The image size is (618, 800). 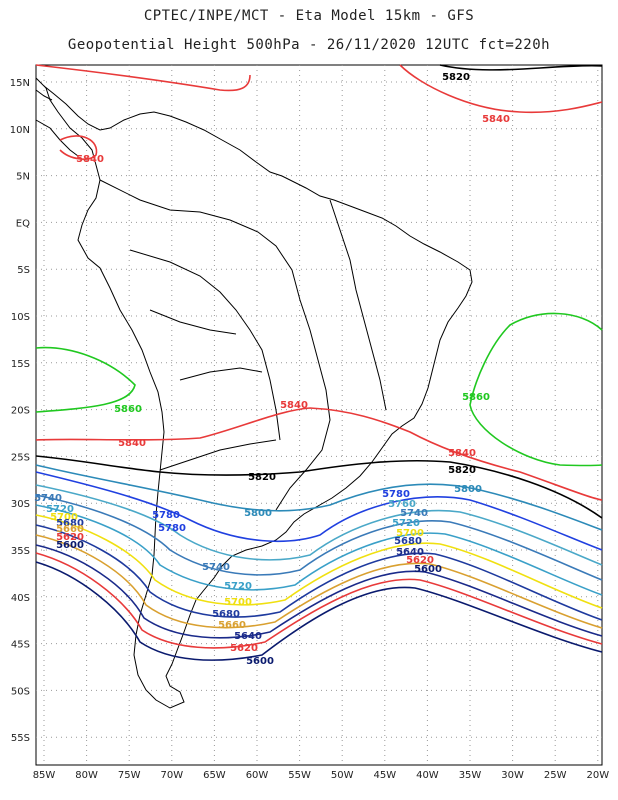 What do you see at coordinates (23, 270) in the screenshot?
I see `lat-tick-label: 5S` at bounding box center [23, 270].